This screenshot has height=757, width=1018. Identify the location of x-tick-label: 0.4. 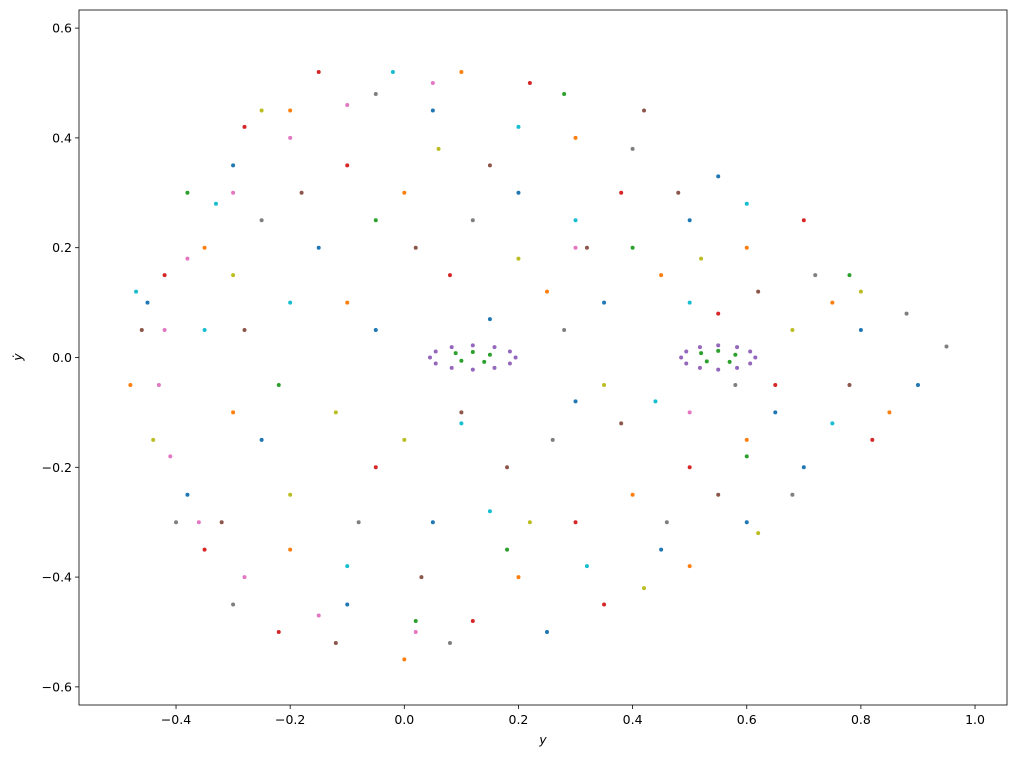
(633, 719).